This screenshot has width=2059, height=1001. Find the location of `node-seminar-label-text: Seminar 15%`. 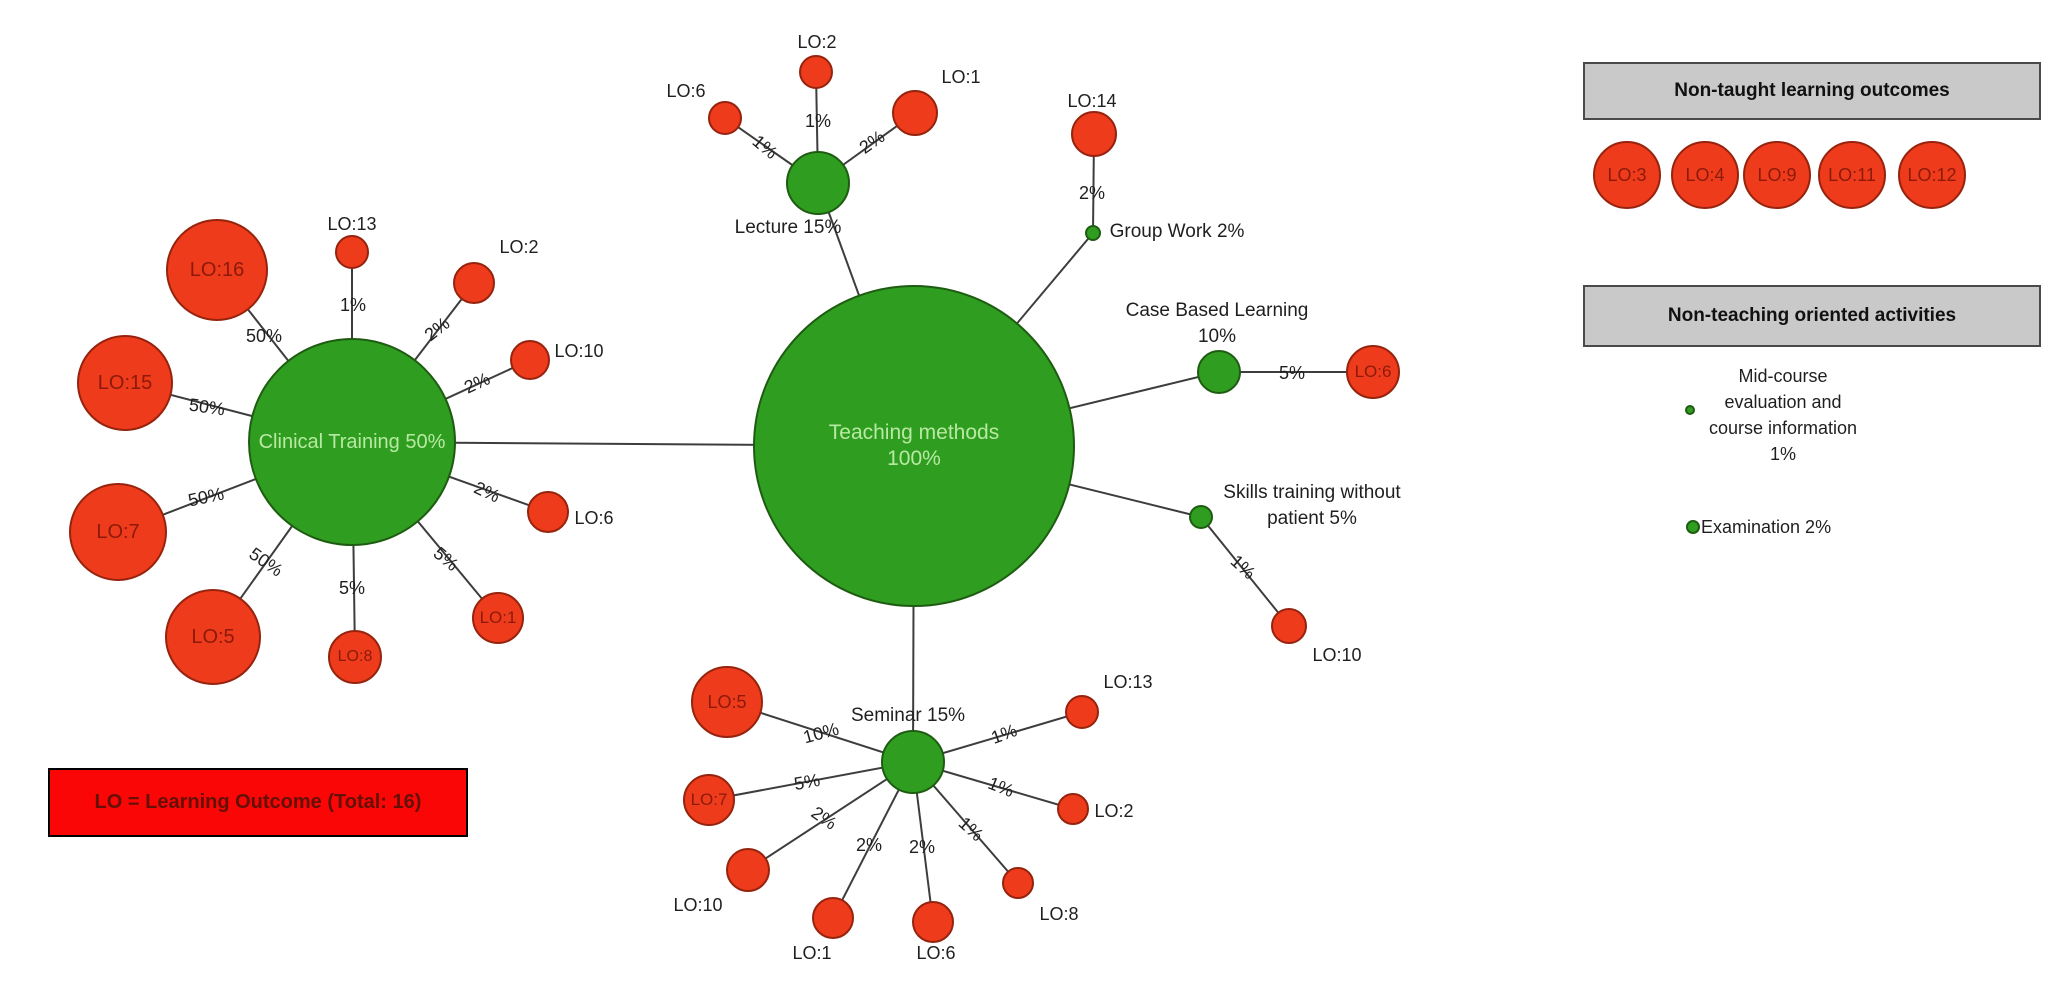

node-seminar-label-text: Seminar 15% is located at coordinates (908, 715).